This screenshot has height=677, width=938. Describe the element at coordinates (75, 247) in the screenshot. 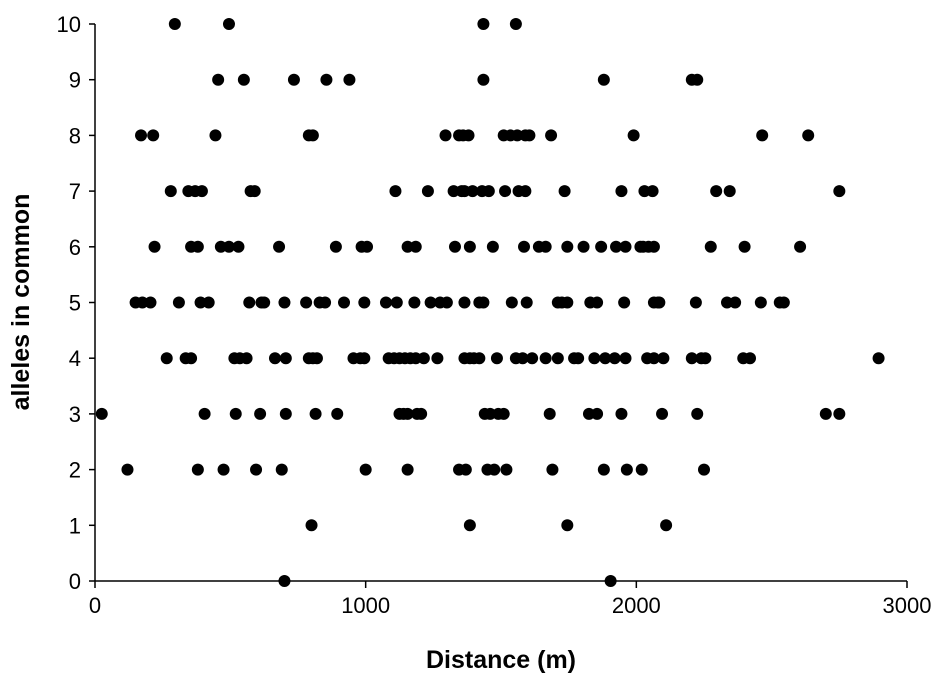

I see `y-tick-label: 6` at that location.